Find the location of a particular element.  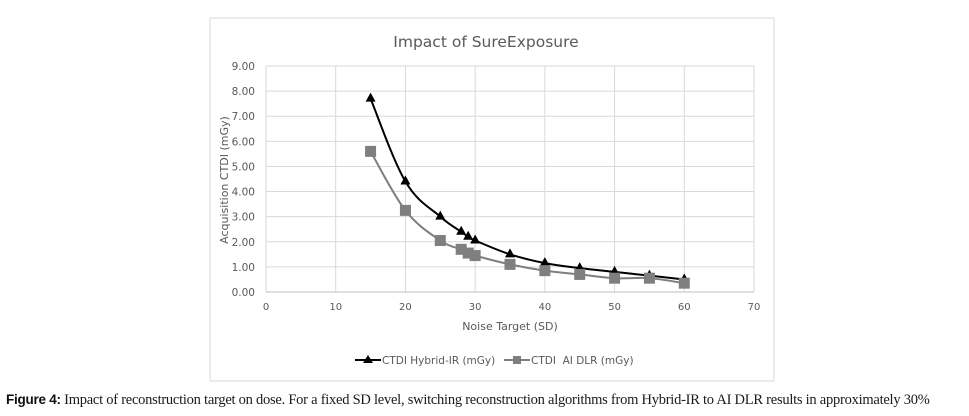

y-tick-label: 5.00 is located at coordinates (243, 167).